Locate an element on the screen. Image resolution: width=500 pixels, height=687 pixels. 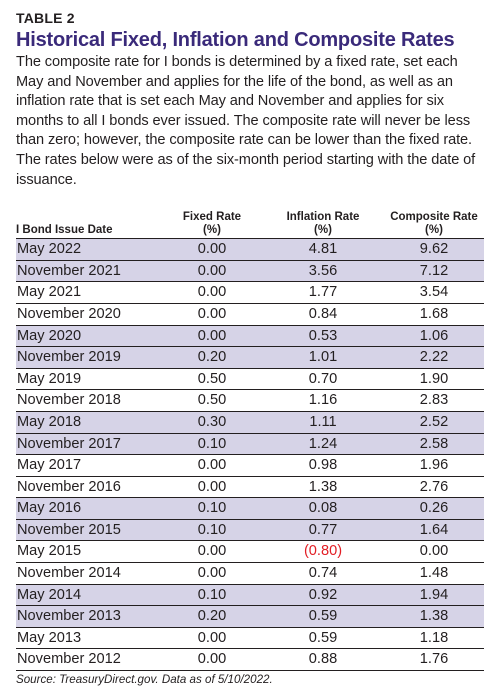
composite-rate-cell: 1.68 is located at coordinates (434, 313).